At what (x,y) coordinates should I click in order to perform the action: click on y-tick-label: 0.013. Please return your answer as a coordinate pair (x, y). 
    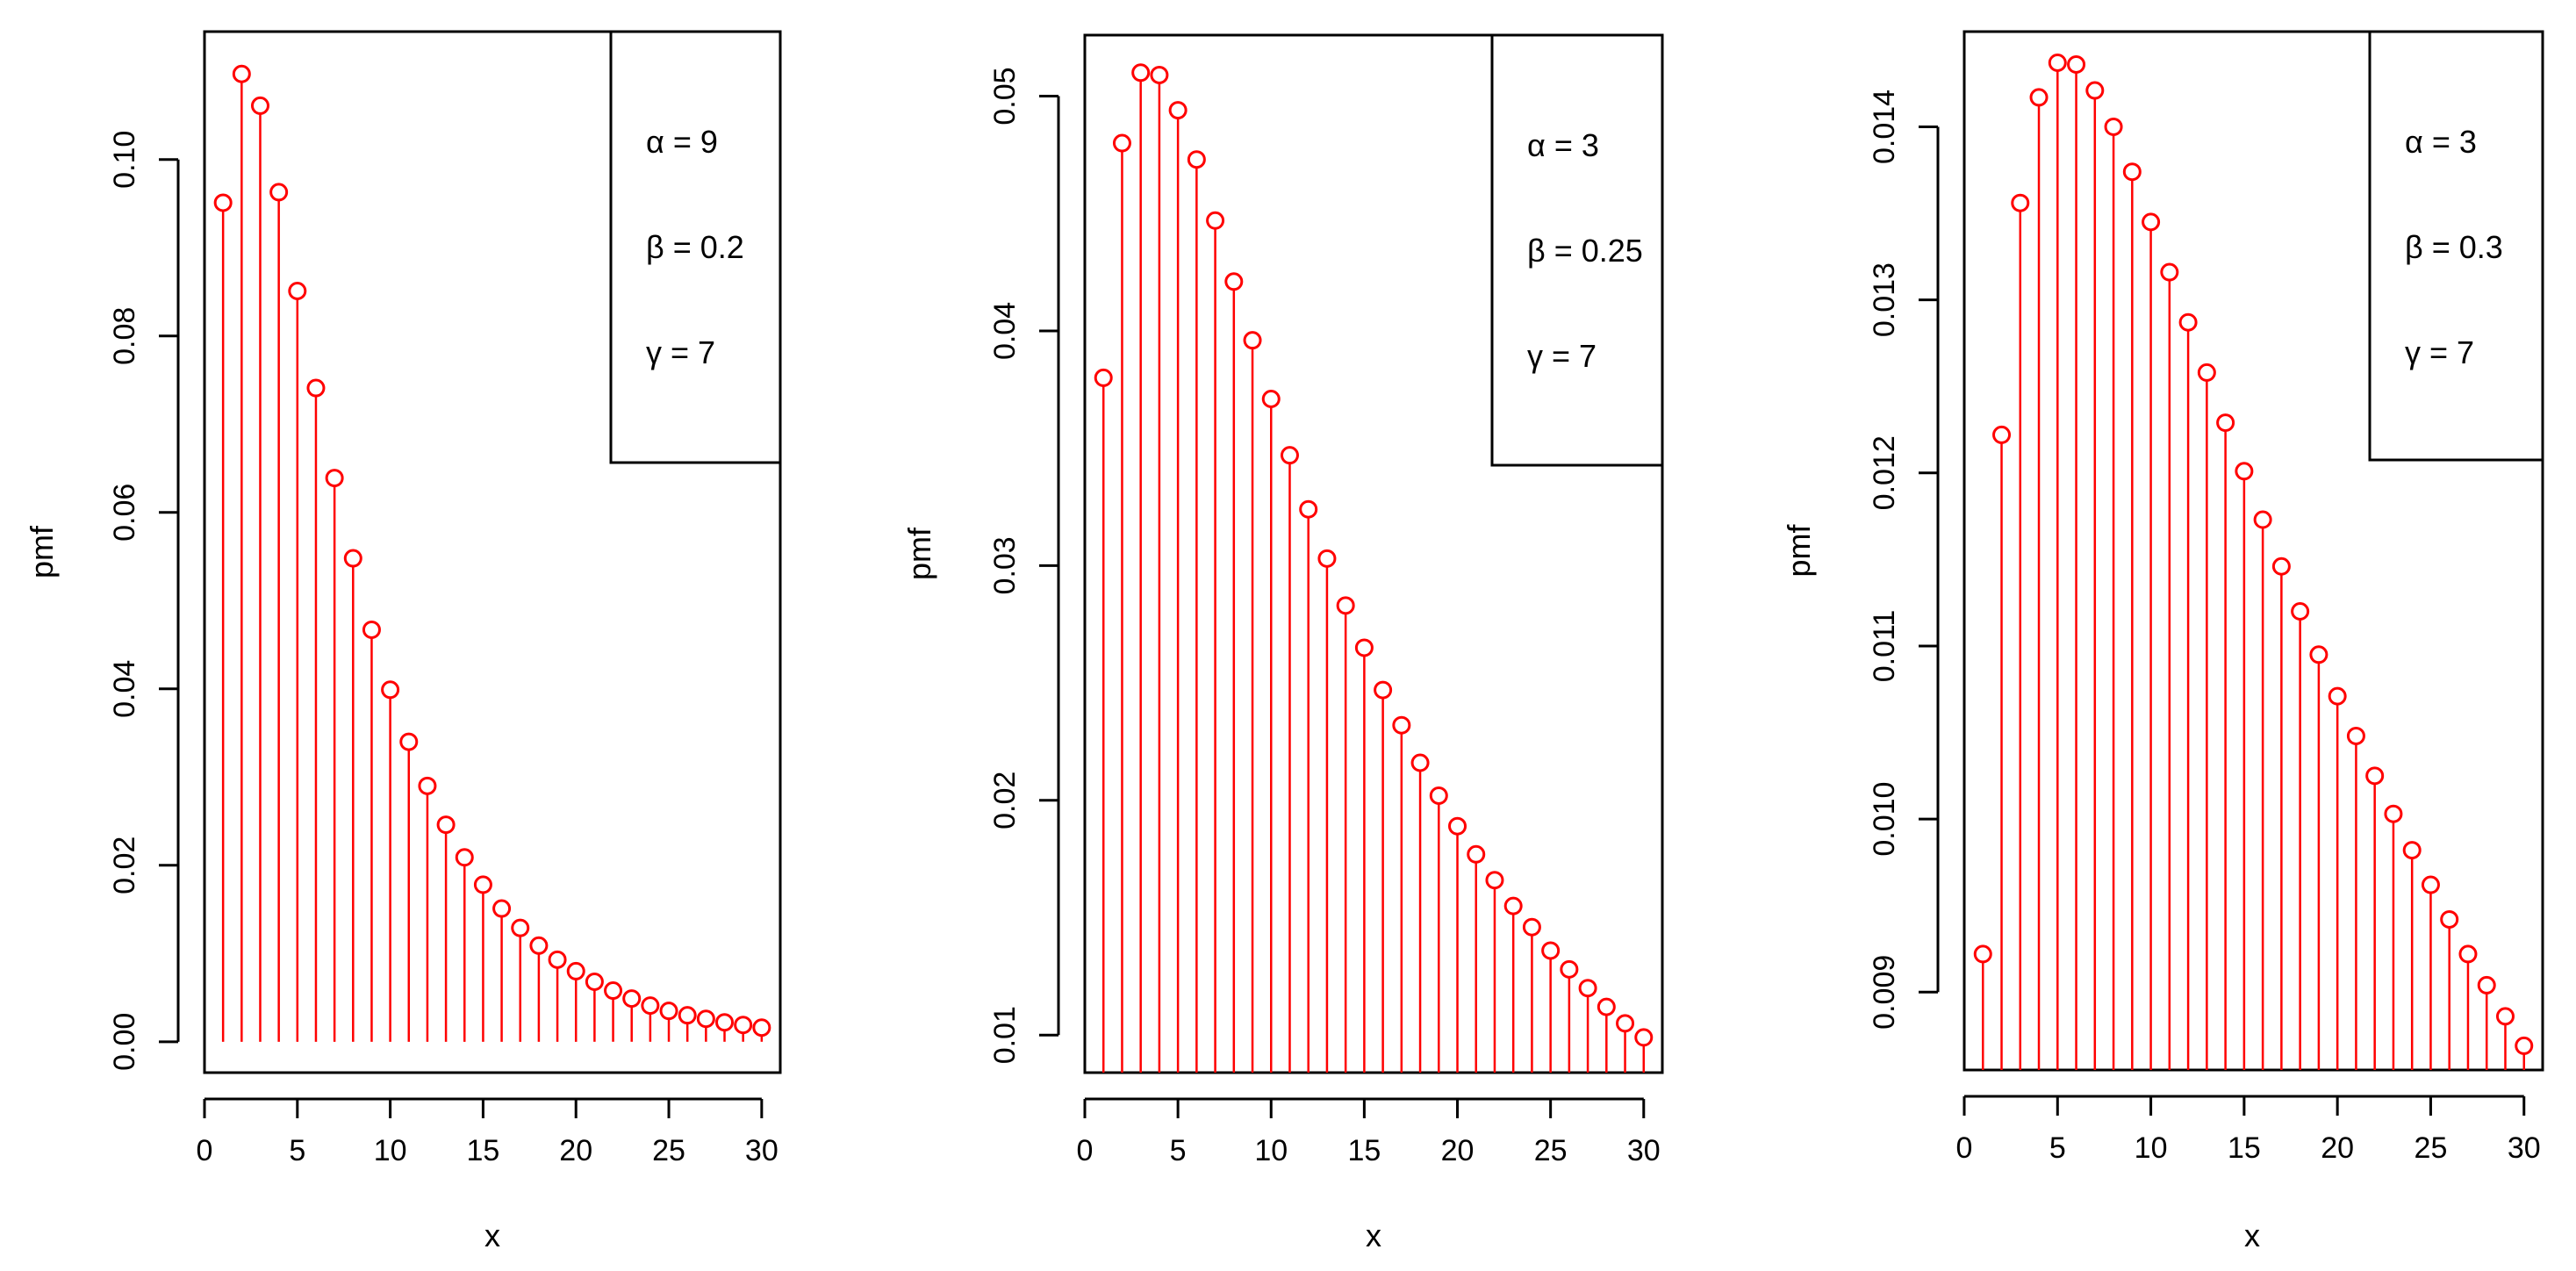
    Looking at the image, I should click on (1885, 299).